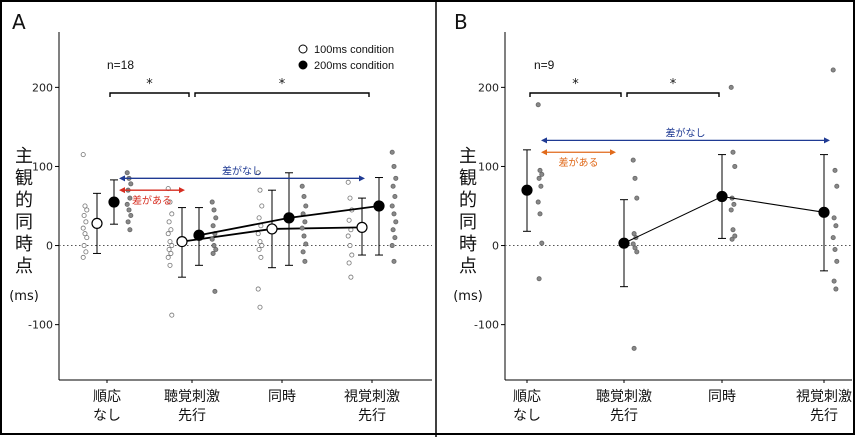  Describe the element at coordinates (722, 397) in the screenshot. I see `panel-b-x-tick-label: 同時` at that location.